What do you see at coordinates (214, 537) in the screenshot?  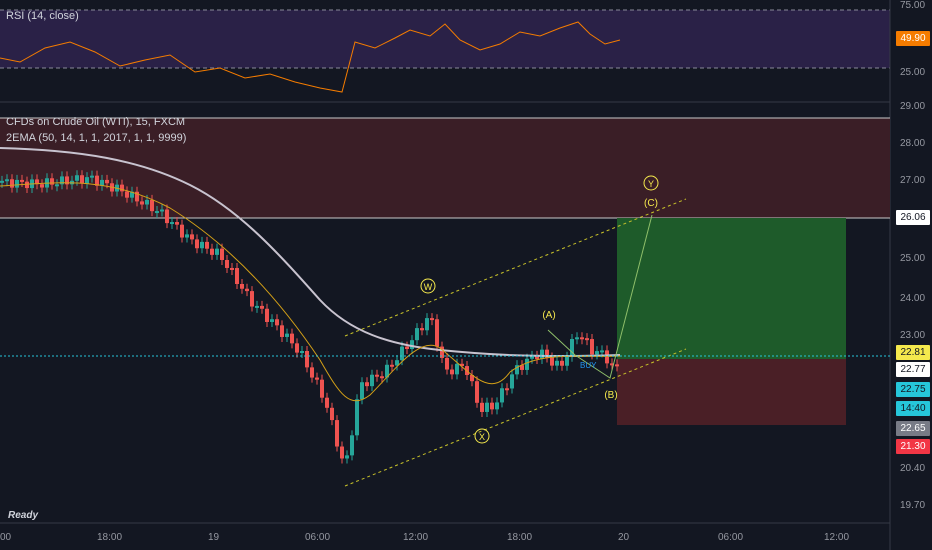 I see `time-tick: 19` at bounding box center [214, 537].